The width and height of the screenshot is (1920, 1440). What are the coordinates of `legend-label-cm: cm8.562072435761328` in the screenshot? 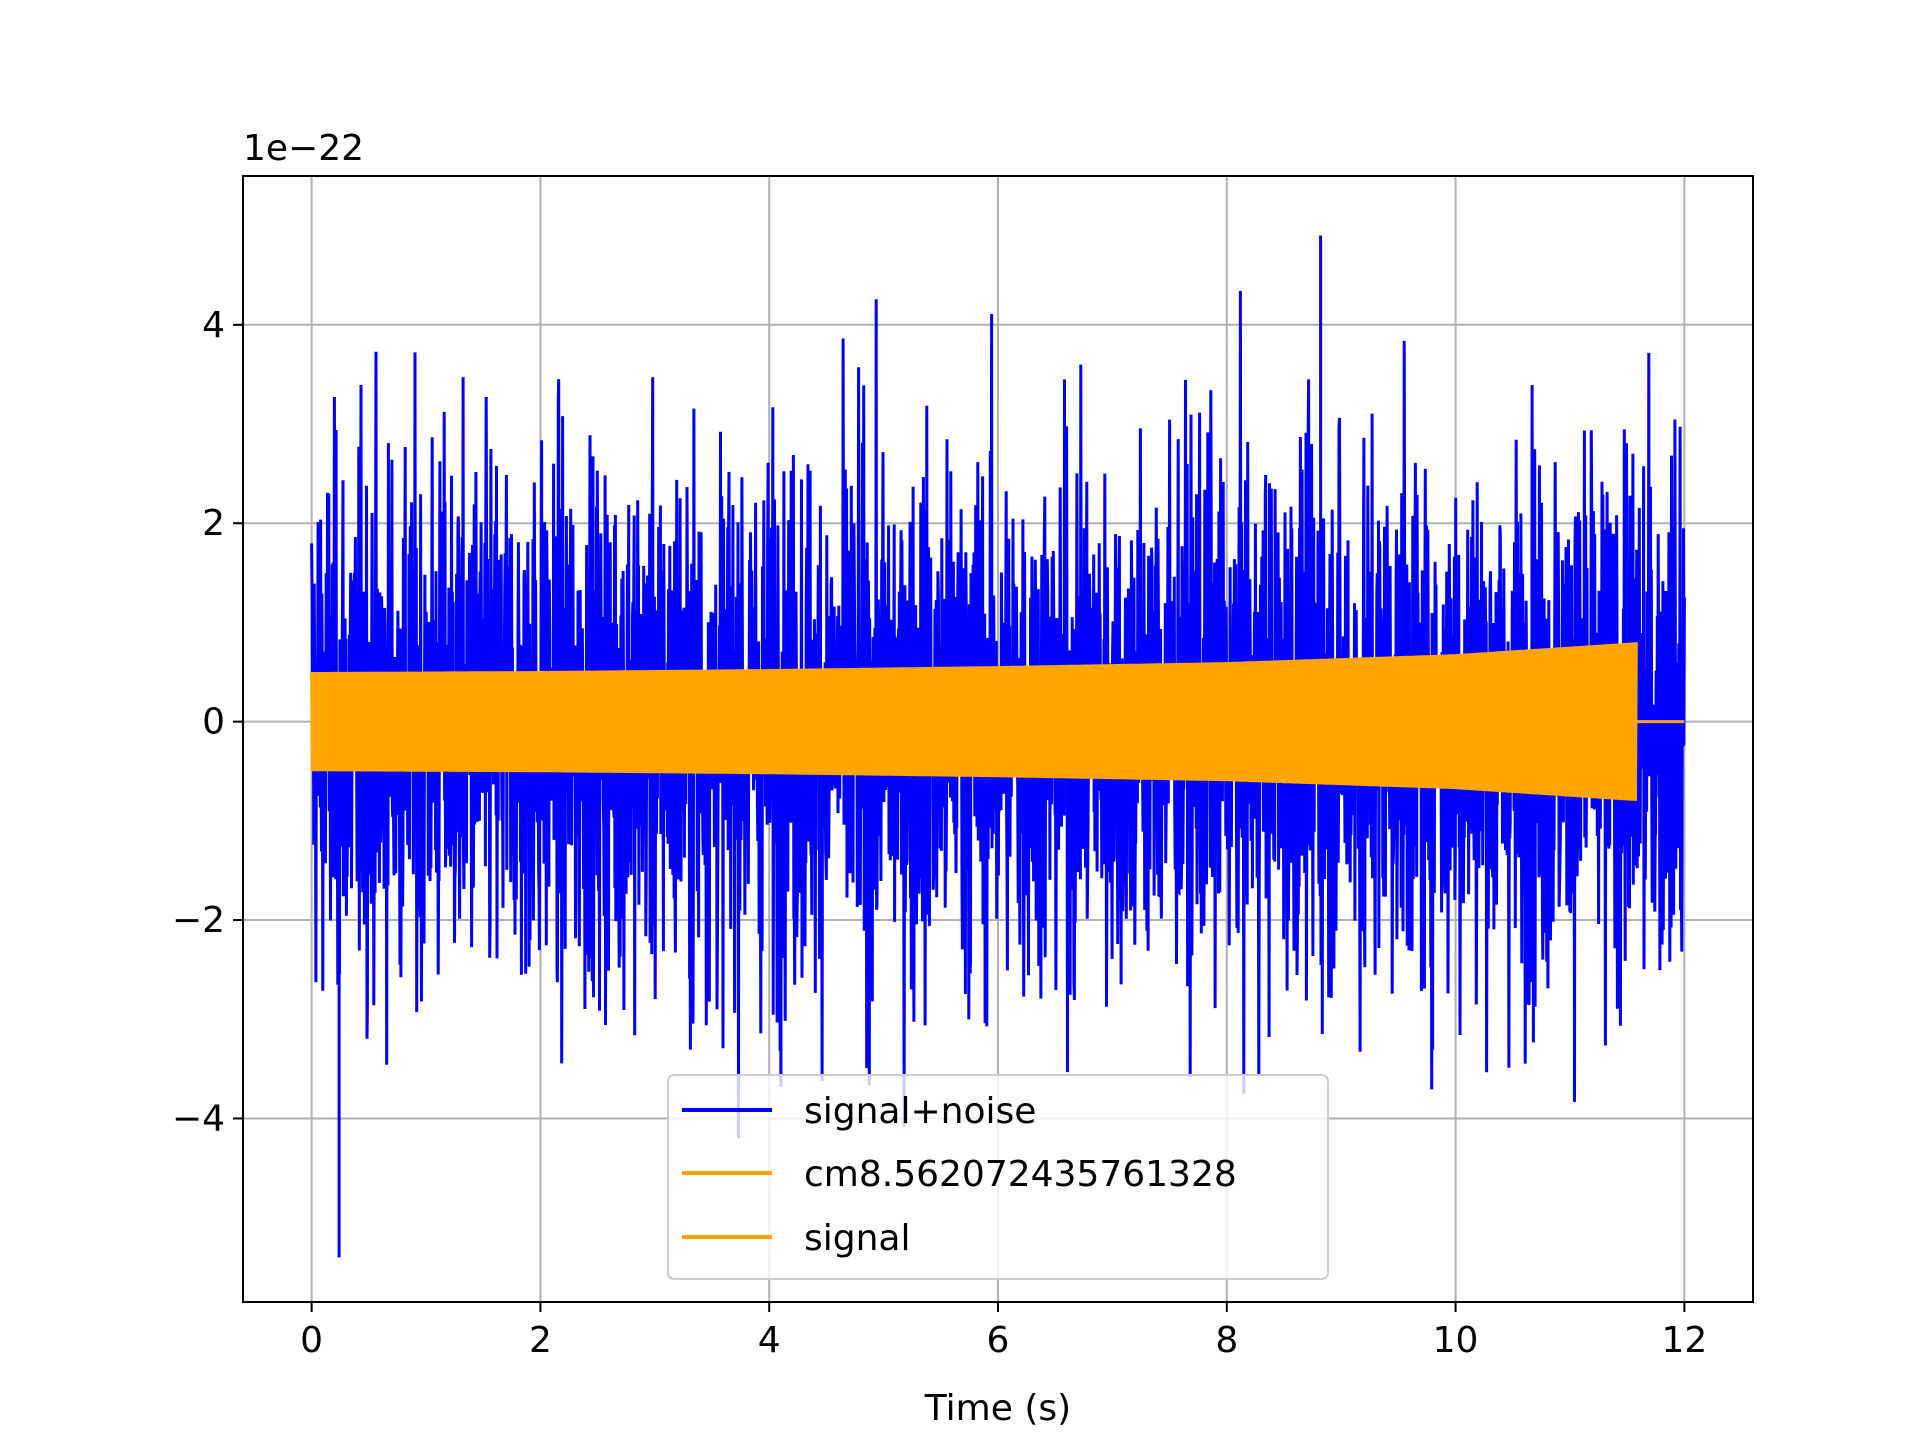 It's located at (1020, 1174).